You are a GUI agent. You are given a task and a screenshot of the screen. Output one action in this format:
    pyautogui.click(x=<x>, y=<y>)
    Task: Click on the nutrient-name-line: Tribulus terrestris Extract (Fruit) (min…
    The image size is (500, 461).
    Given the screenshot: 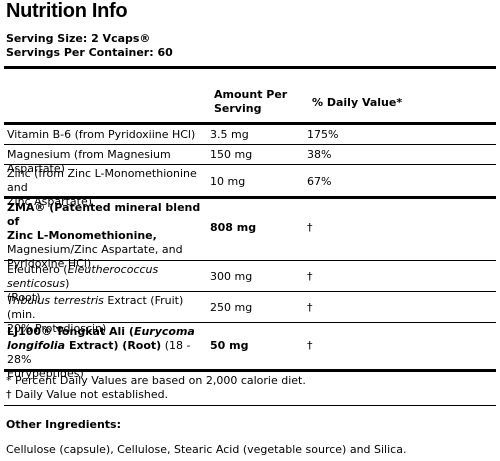 What is the action you would take?
    pyautogui.click(x=95, y=307)
    